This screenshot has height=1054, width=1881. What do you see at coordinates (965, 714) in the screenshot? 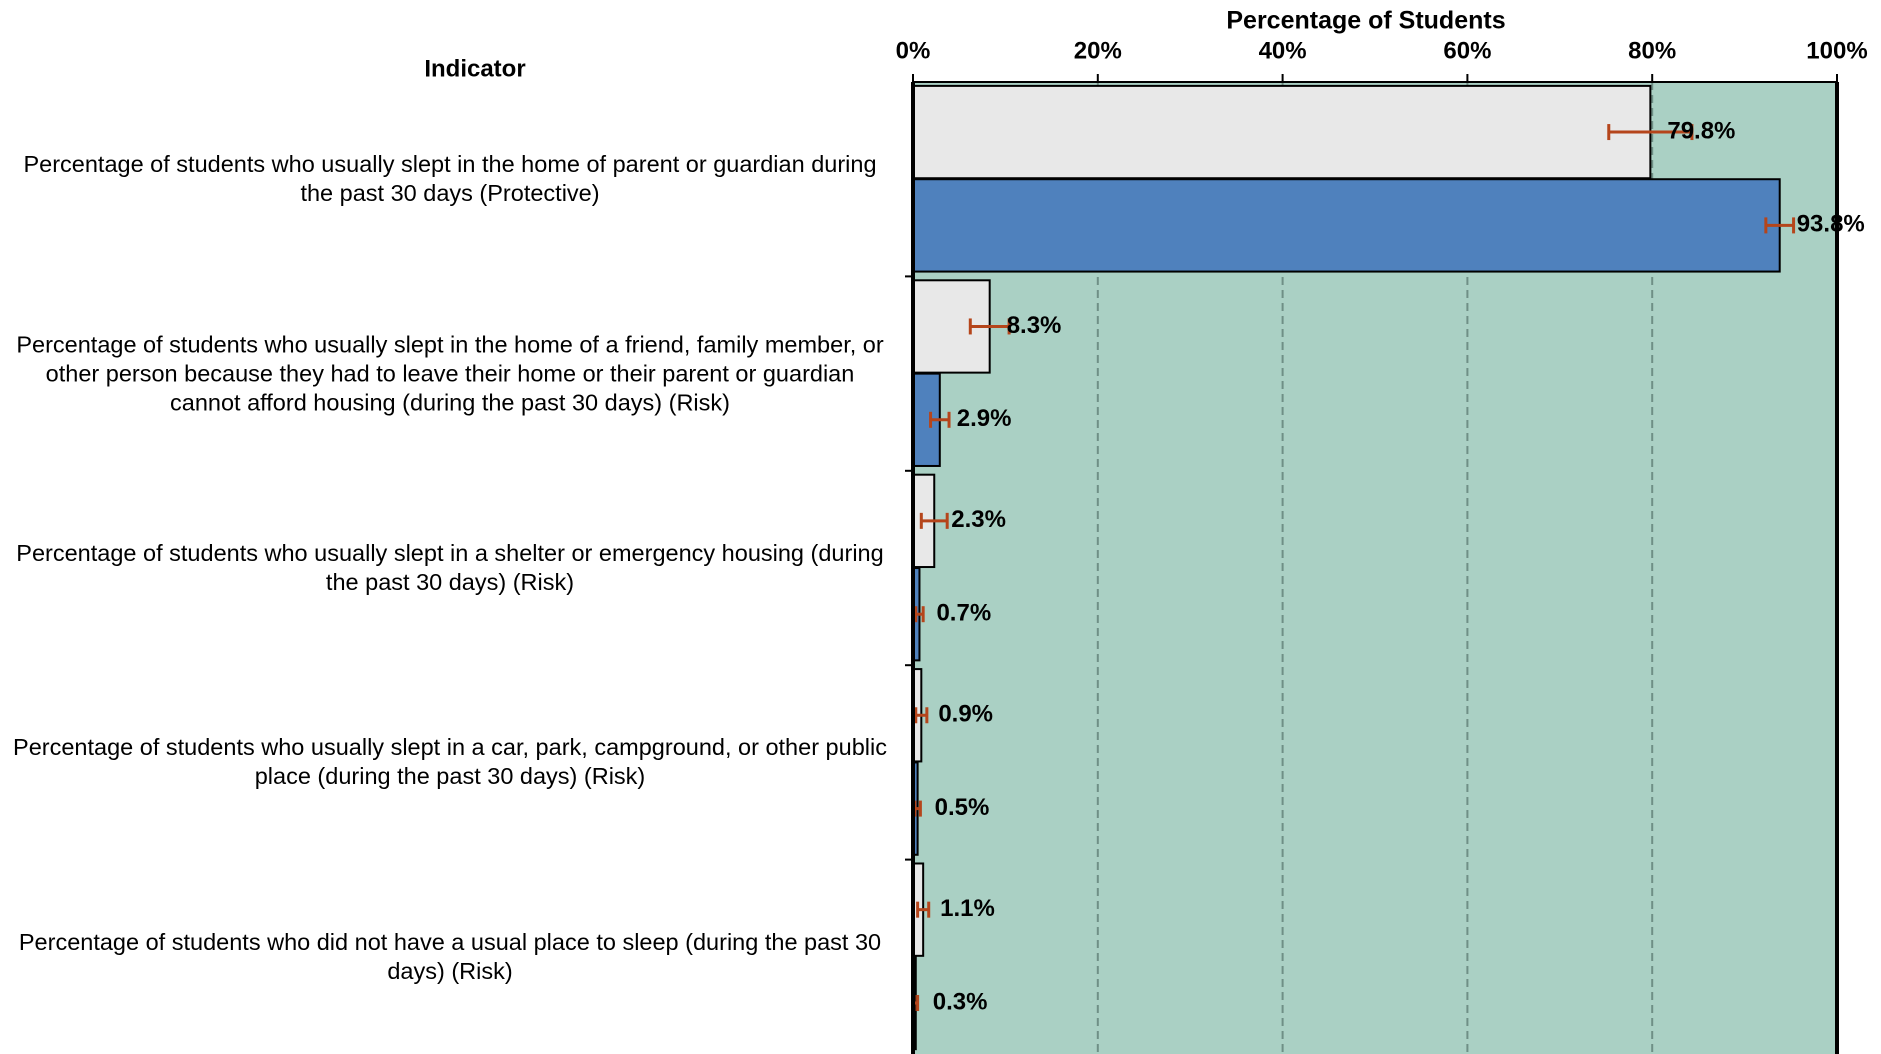
I see `data-label: 0.9%` at bounding box center [965, 714].